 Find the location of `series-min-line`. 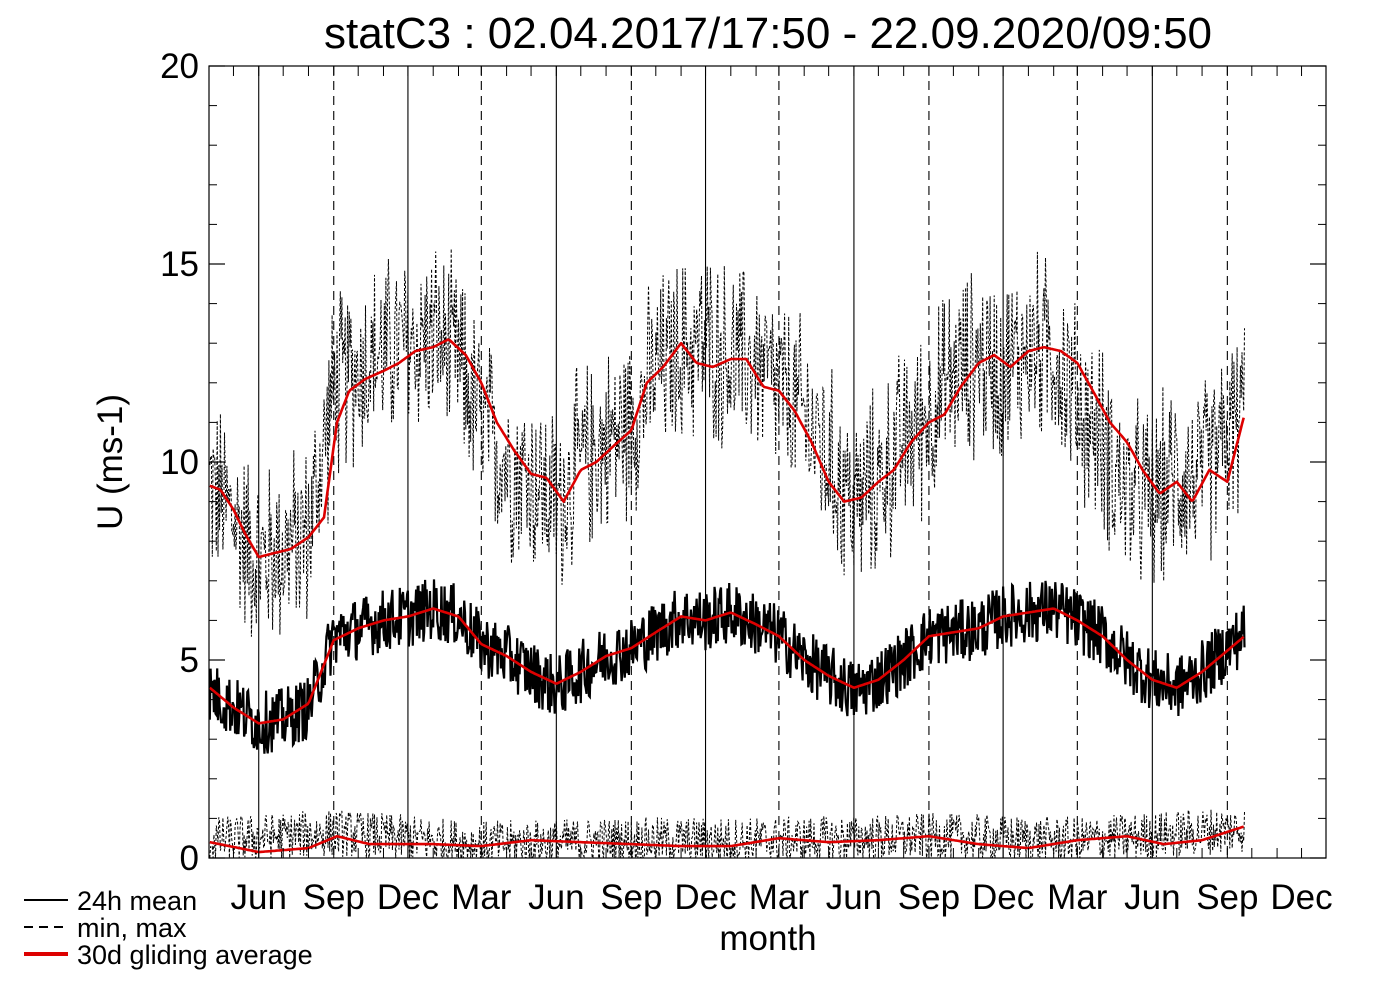

series-min-line is located at coordinates (727, 833).